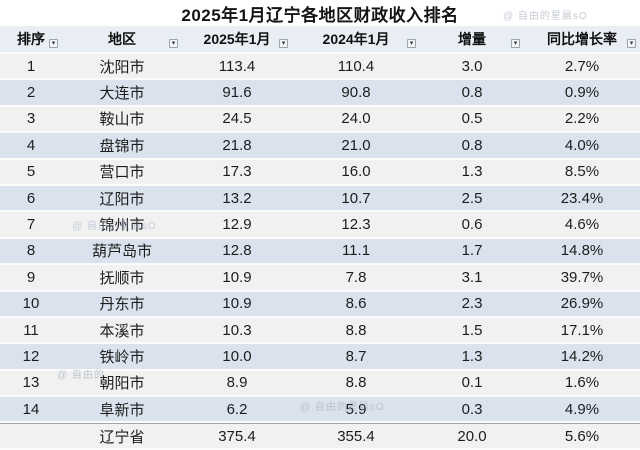 The image size is (640, 450). What do you see at coordinates (31, 330) in the screenshot?
I see `rank-cell: 11` at bounding box center [31, 330].